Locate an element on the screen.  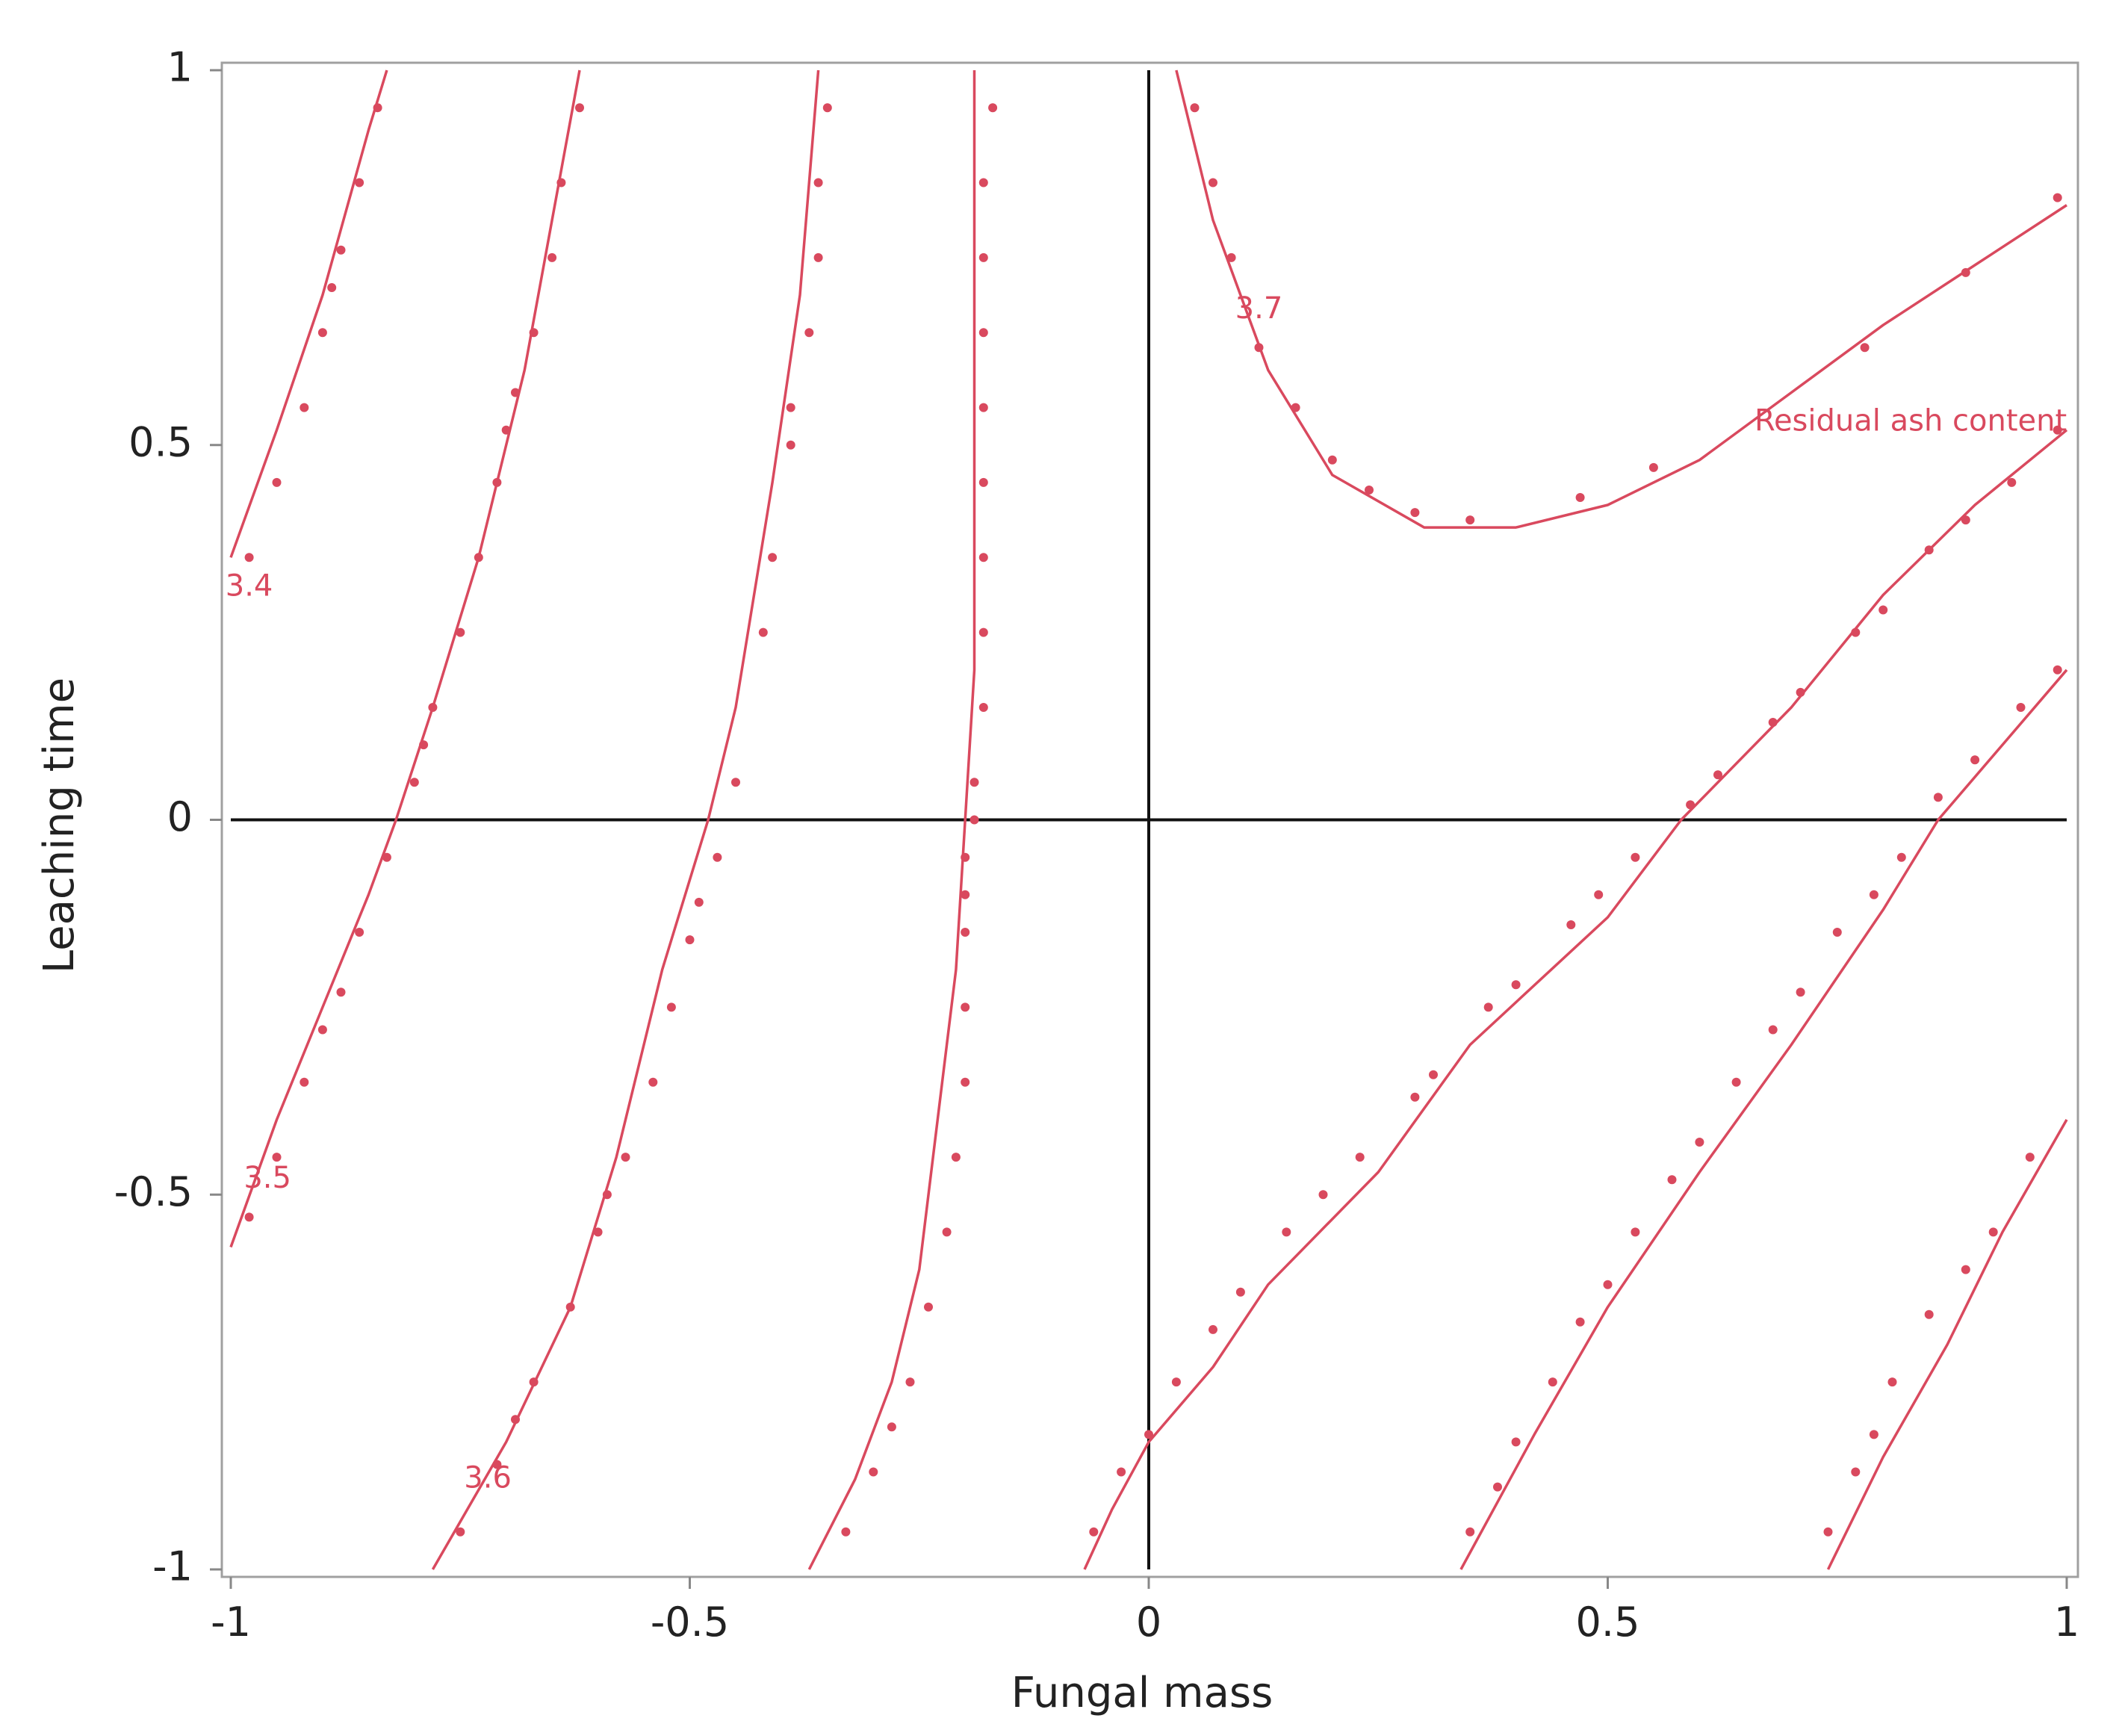
y-tick-label: 0.5 is located at coordinates (160, 441).